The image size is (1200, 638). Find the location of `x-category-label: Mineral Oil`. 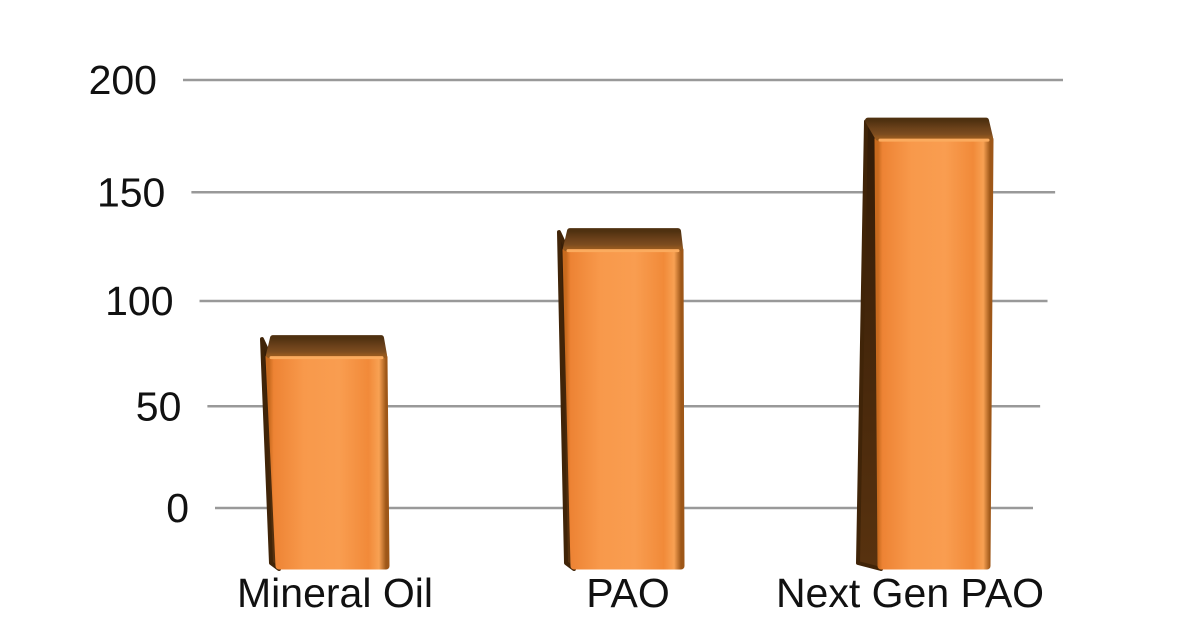

x-category-label: Mineral Oil is located at coordinates (335, 593).